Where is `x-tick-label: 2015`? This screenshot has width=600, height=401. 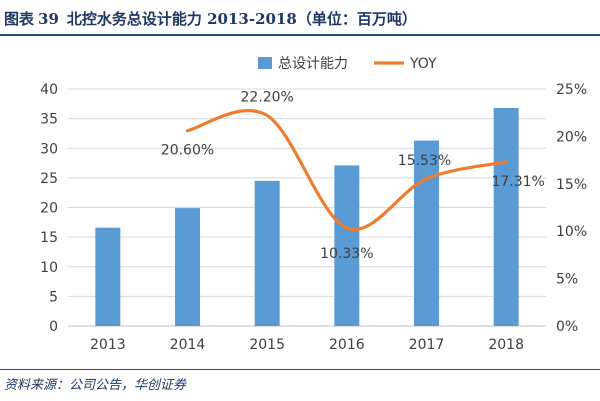 x-tick-label: 2015 is located at coordinates (267, 345).